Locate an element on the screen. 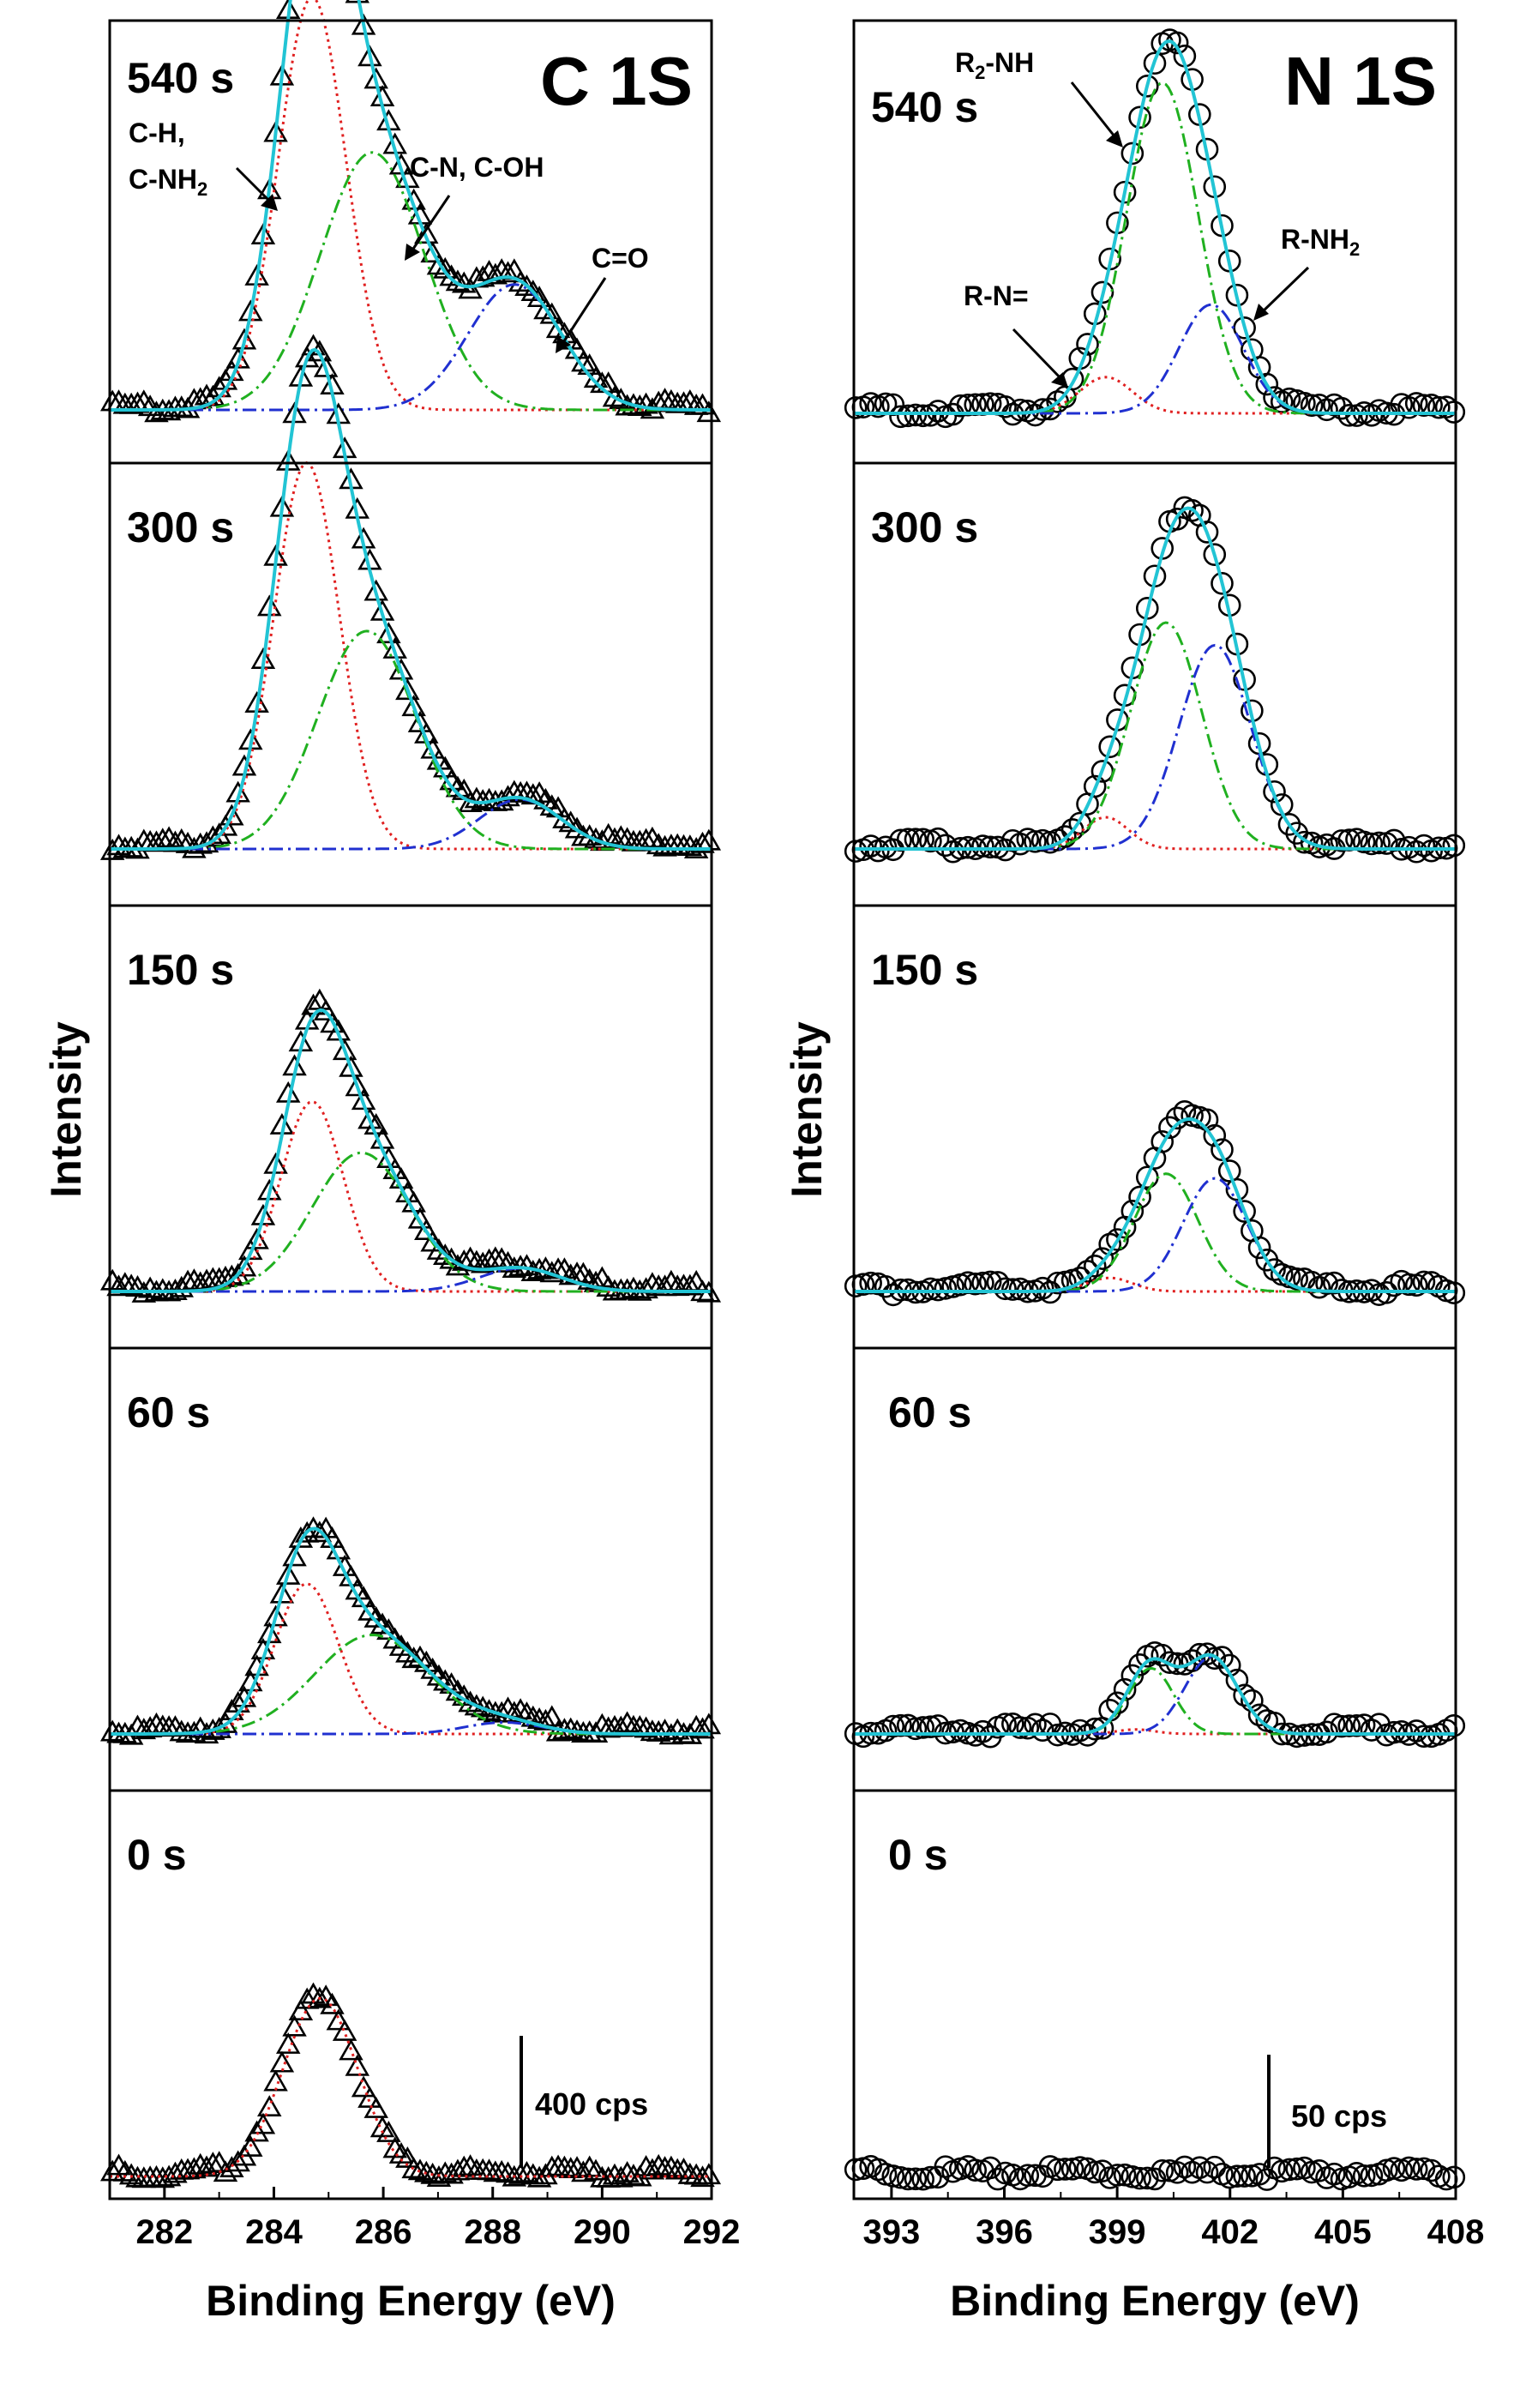 This screenshot has width=1526, height=2408. annotation-rn-arrow is located at coordinates (1038, 355).